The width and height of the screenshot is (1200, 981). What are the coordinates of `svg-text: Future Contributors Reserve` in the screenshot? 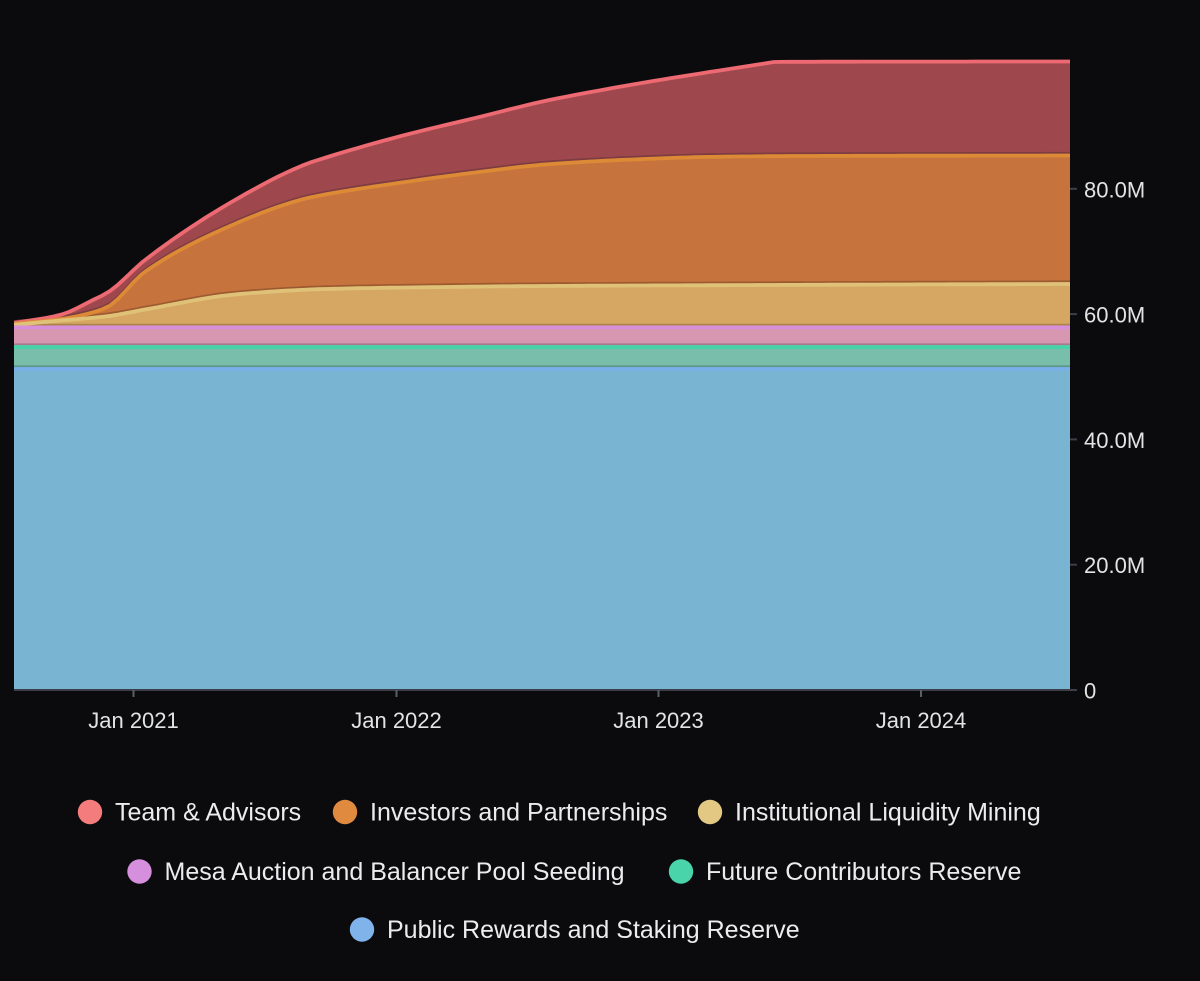 It's located at (863, 872).